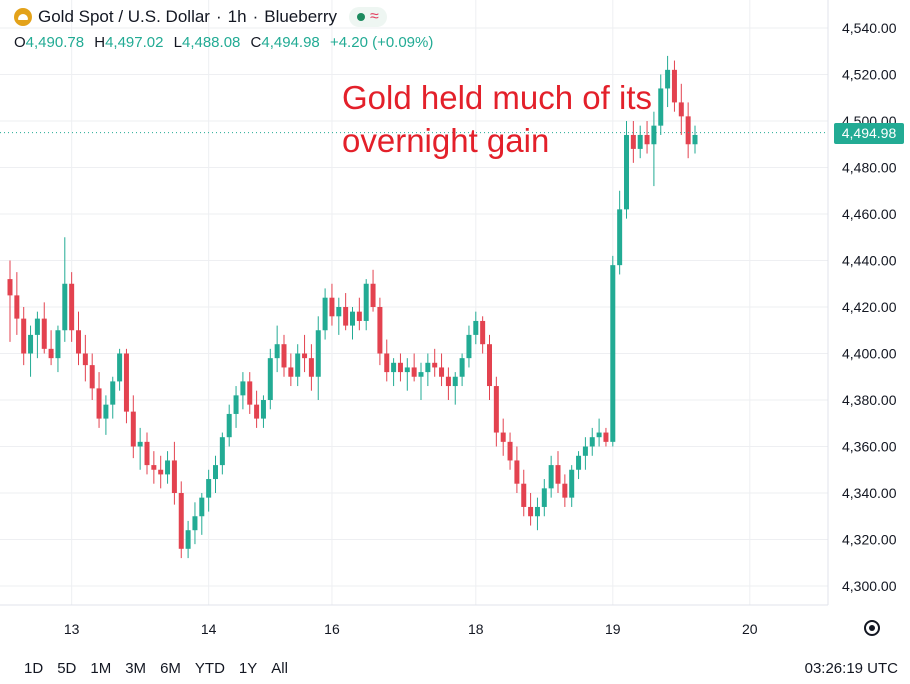 The width and height of the screenshot is (910, 684). What do you see at coordinates (300, 16) in the screenshot?
I see `source-label: Blueberry` at bounding box center [300, 16].